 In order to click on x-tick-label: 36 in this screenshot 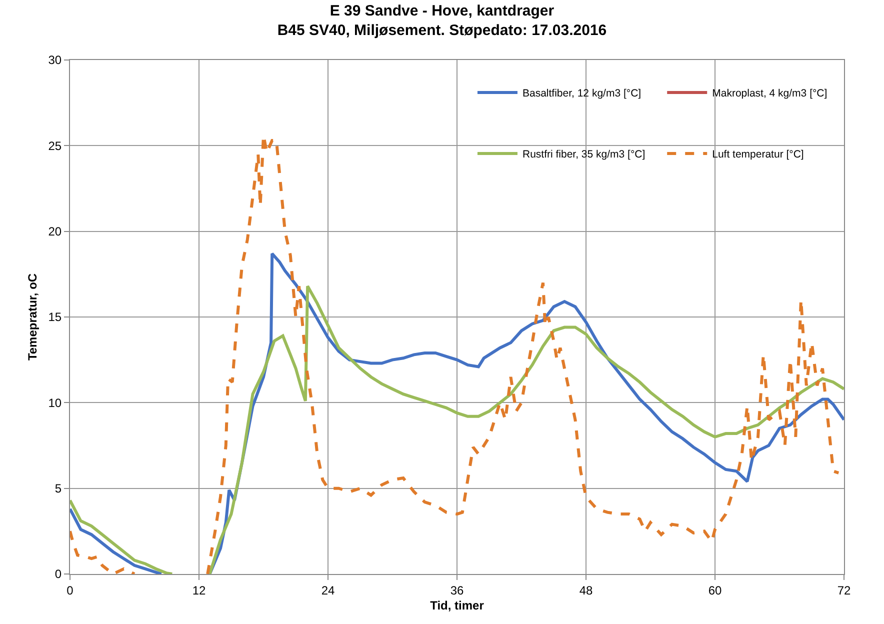, I will do `click(457, 590)`.